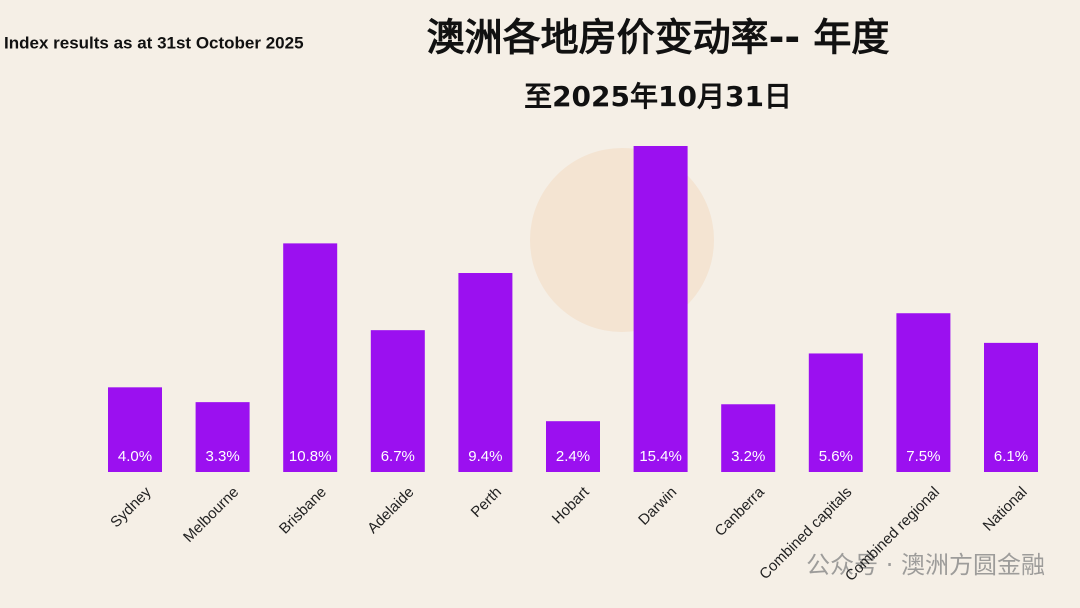 The image size is (1080, 608). Describe the element at coordinates (1005, 509) in the screenshot. I see `x-tick-label: National` at that location.